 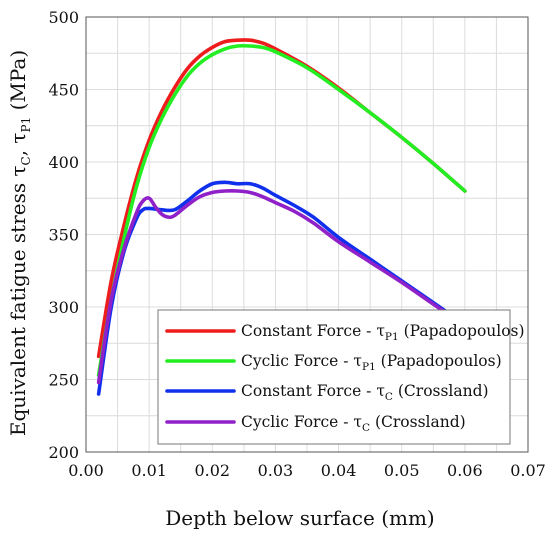 What do you see at coordinates (465, 470) in the screenshot?
I see `x-tick-label: 0.06` at bounding box center [465, 470].